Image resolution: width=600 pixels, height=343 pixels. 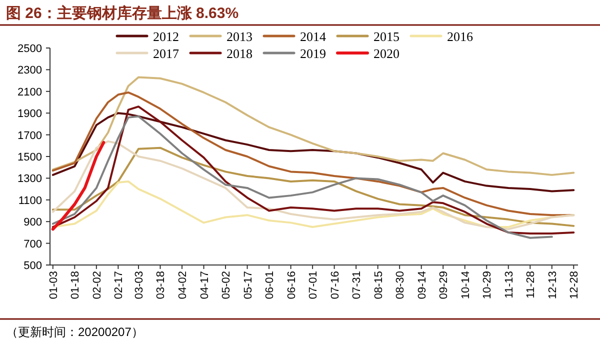 I want to click on legend-label: 2013, so click(x=239, y=36).